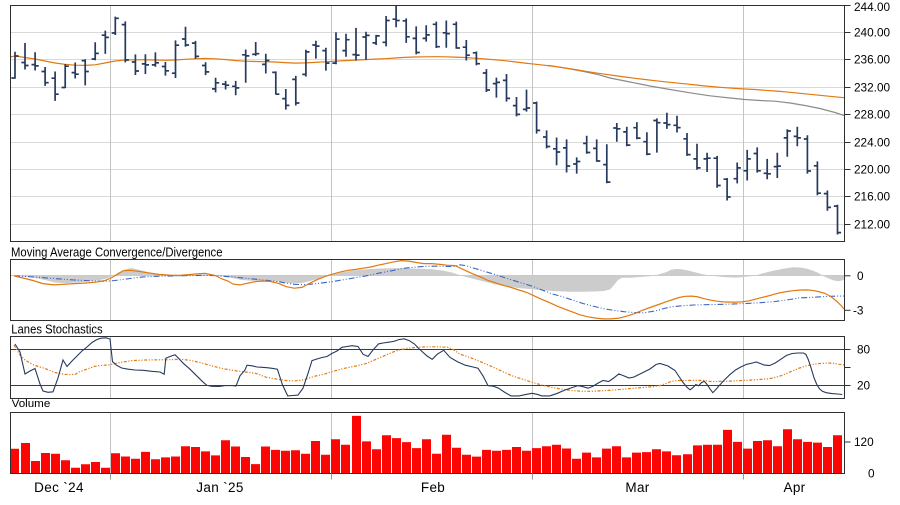 The height and width of the screenshot is (505, 900). Describe the element at coordinates (864, 442) in the screenshot. I see `svg-text: 120` at that location.